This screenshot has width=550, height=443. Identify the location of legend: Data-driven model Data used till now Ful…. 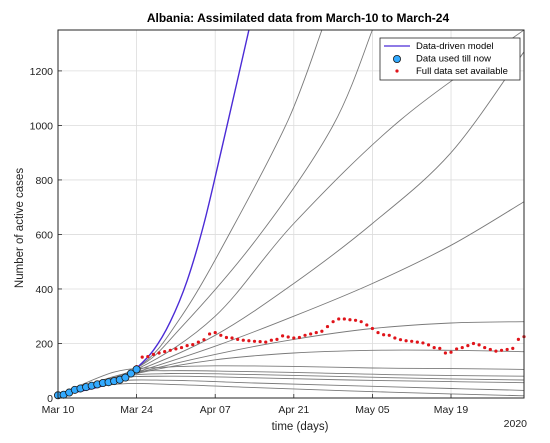
(450, 59).